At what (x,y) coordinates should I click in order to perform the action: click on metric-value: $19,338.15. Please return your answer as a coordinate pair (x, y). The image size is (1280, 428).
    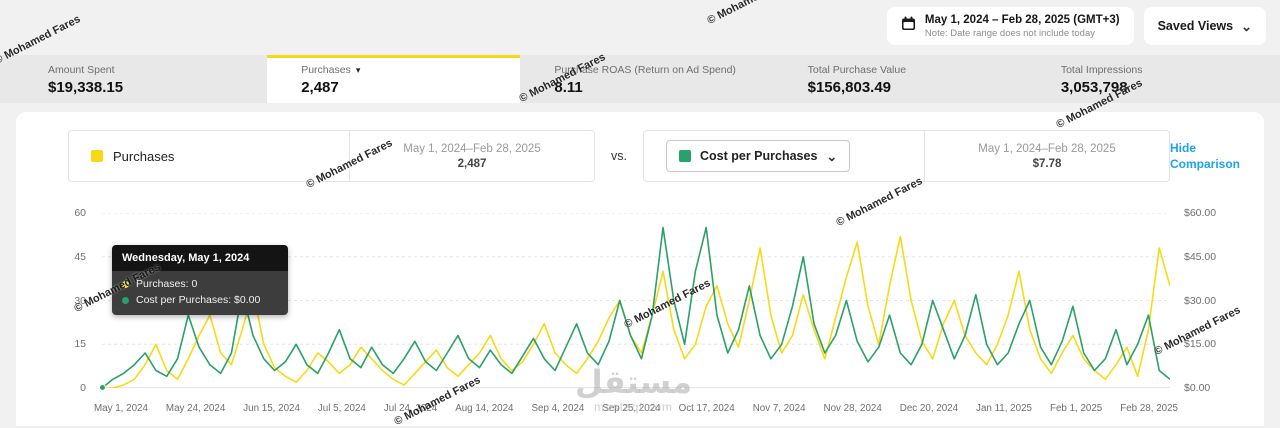
    Looking at the image, I should click on (86, 87).